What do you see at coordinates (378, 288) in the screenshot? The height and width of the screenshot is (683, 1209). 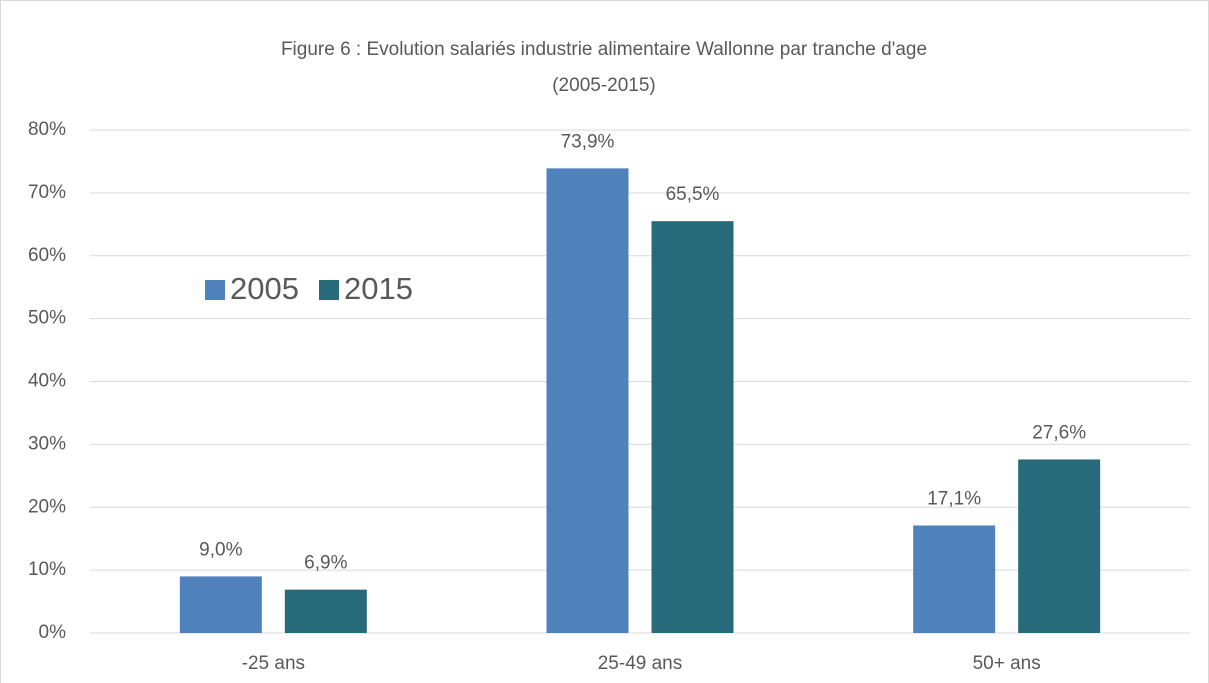 I see `legend-label: 2015` at bounding box center [378, 288].